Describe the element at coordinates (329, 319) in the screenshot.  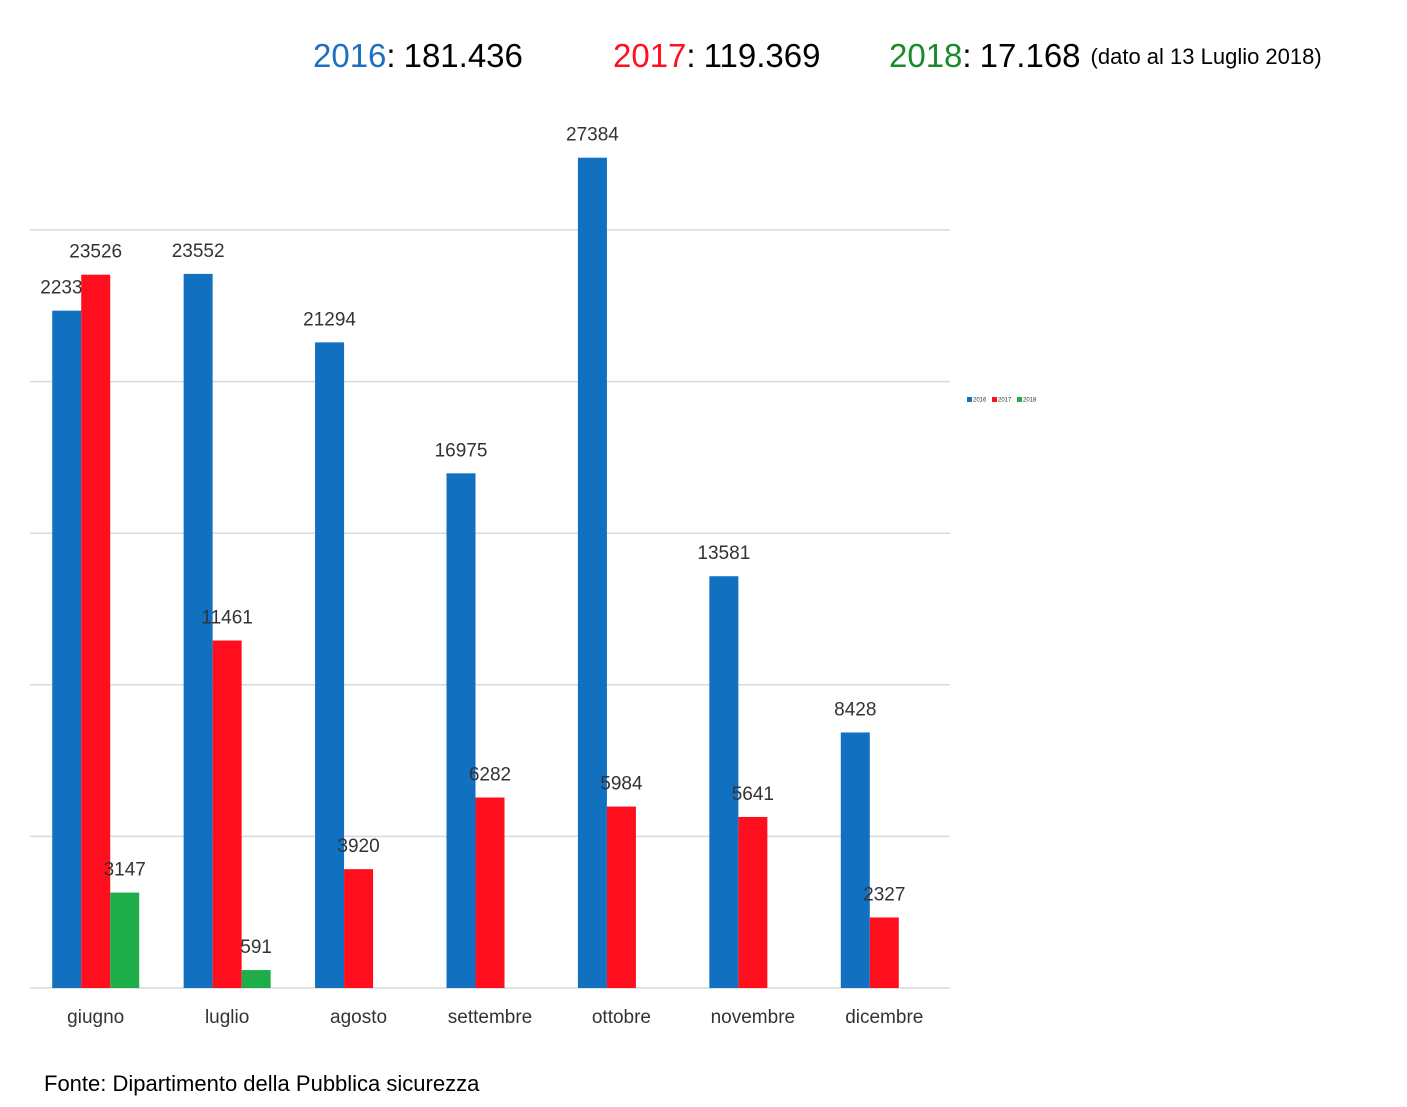
I see `value-label: 21294` at that location.